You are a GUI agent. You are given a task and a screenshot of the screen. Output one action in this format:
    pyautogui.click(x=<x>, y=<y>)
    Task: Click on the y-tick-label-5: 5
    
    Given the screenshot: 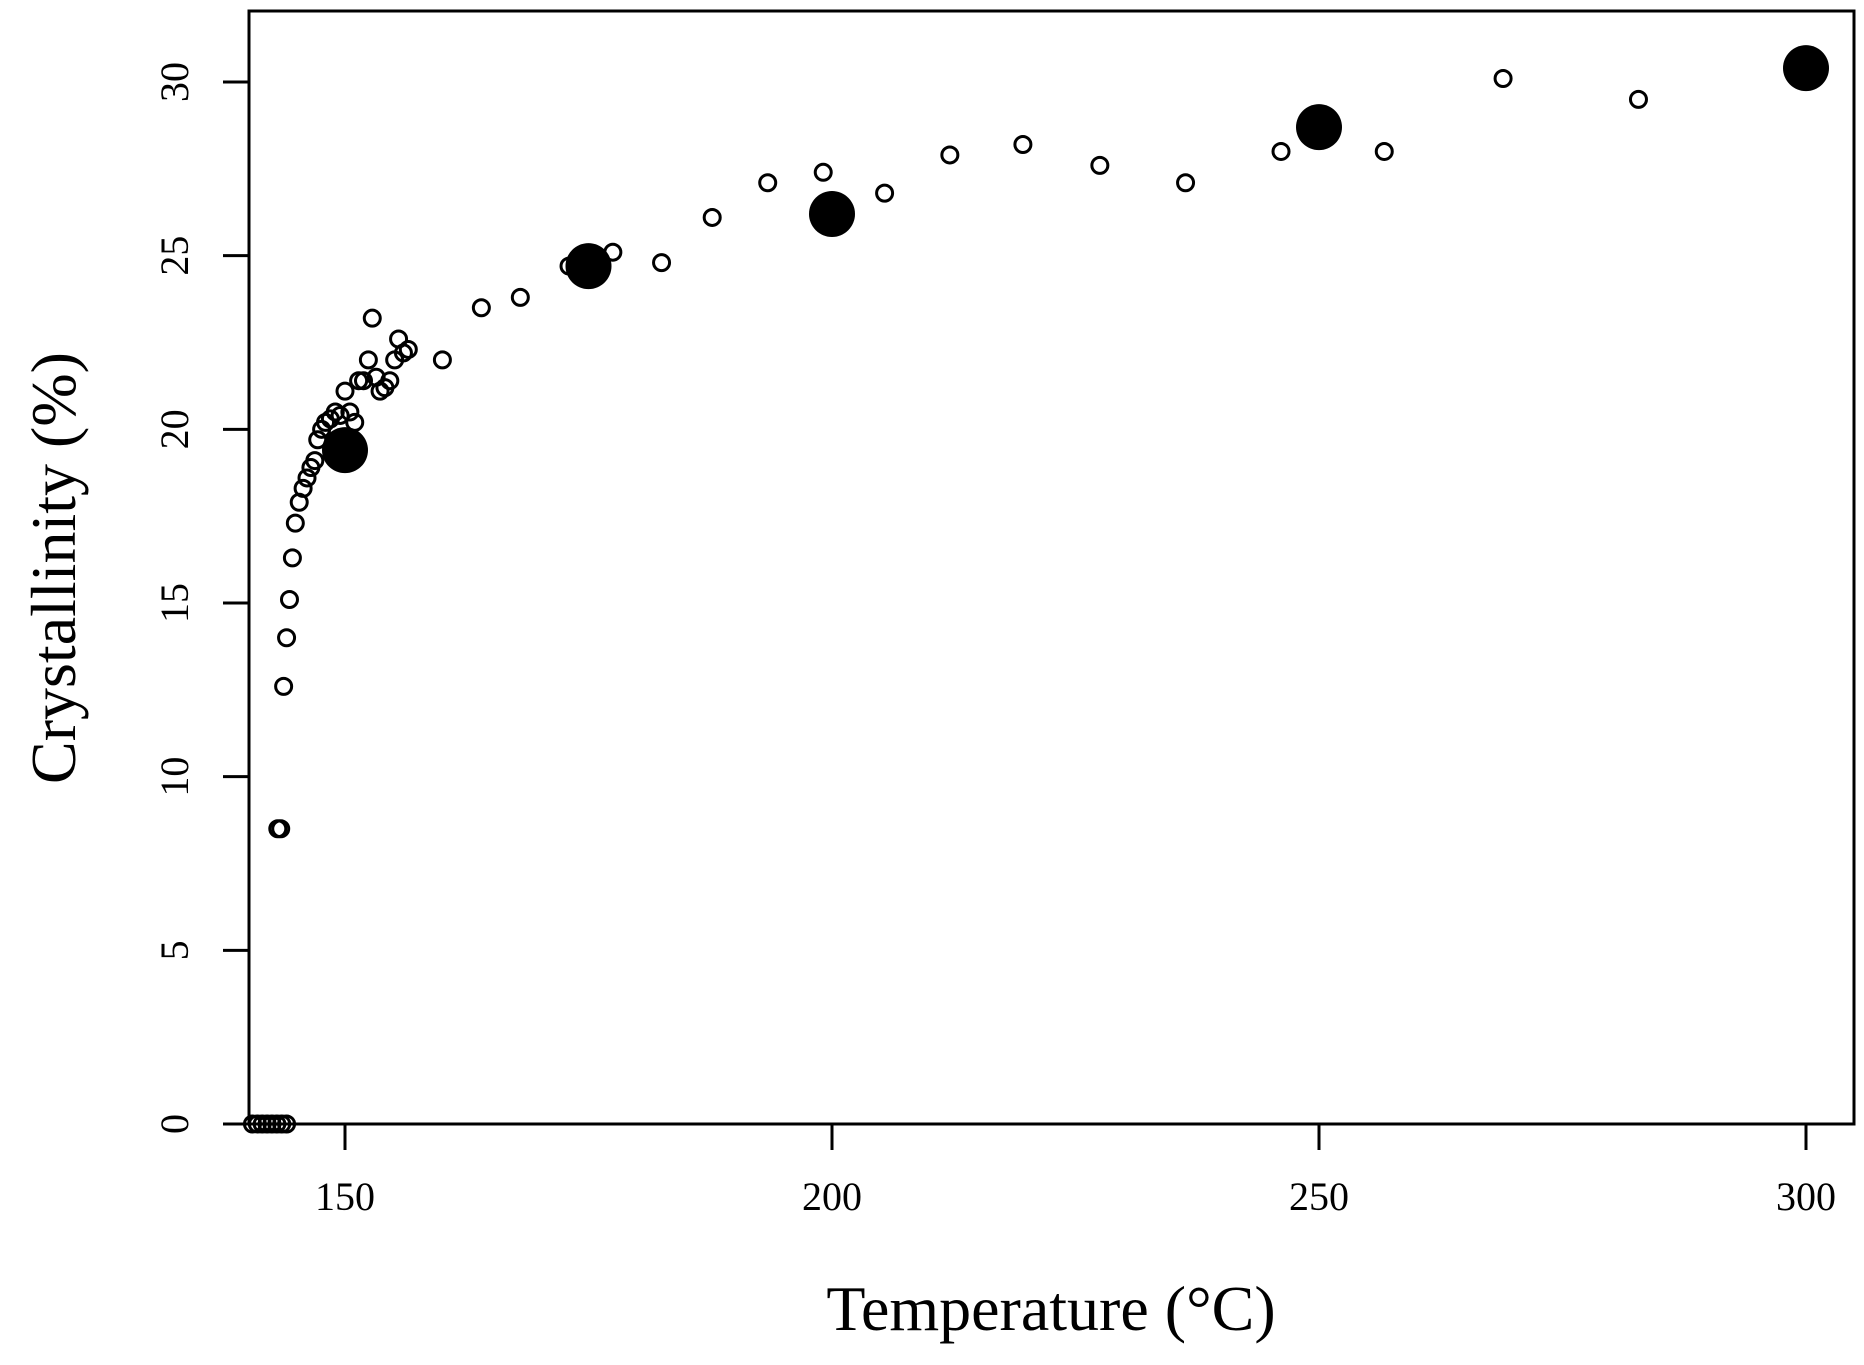 What is the action you would take?
    pyautogui.click(x=174, y=950)
    